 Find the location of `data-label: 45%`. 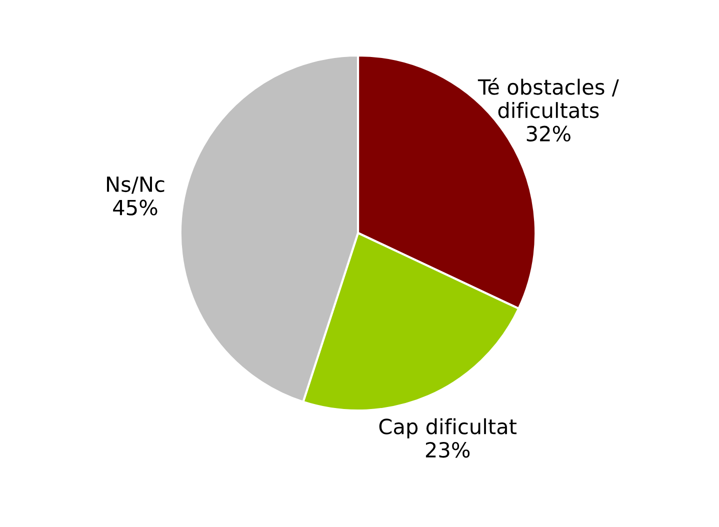

data-label: 45% is located at coordinates (135, 208).